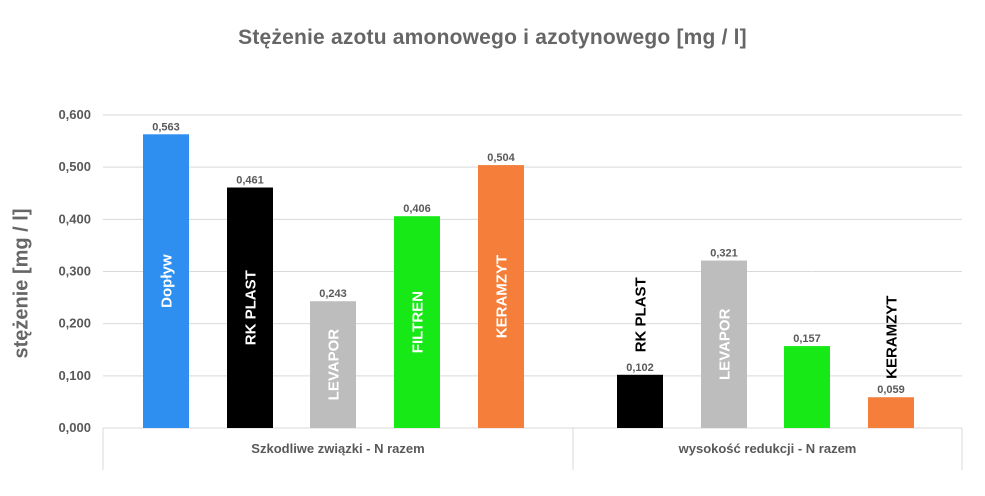 The height and width of the screenshot is (496, 985). I want to click on data-label: 0,563, so click(166, 127).